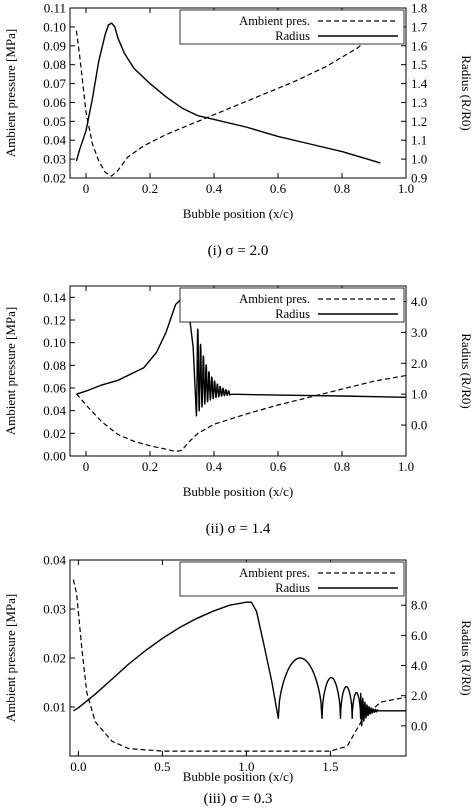  I want to click on y-left-tick-label: 0.09, so click(54, 45).